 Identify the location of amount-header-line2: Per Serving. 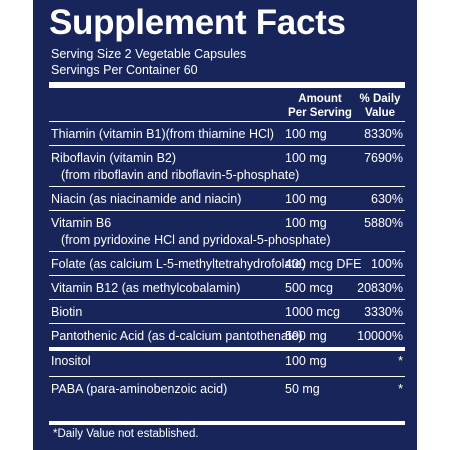
(320, 113).